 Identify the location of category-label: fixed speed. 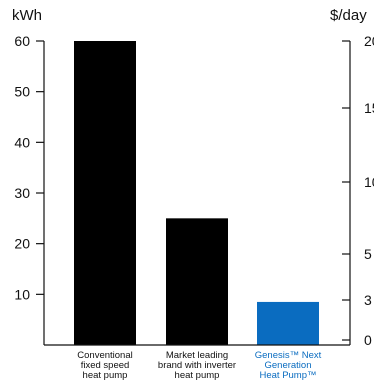
(105, 365).